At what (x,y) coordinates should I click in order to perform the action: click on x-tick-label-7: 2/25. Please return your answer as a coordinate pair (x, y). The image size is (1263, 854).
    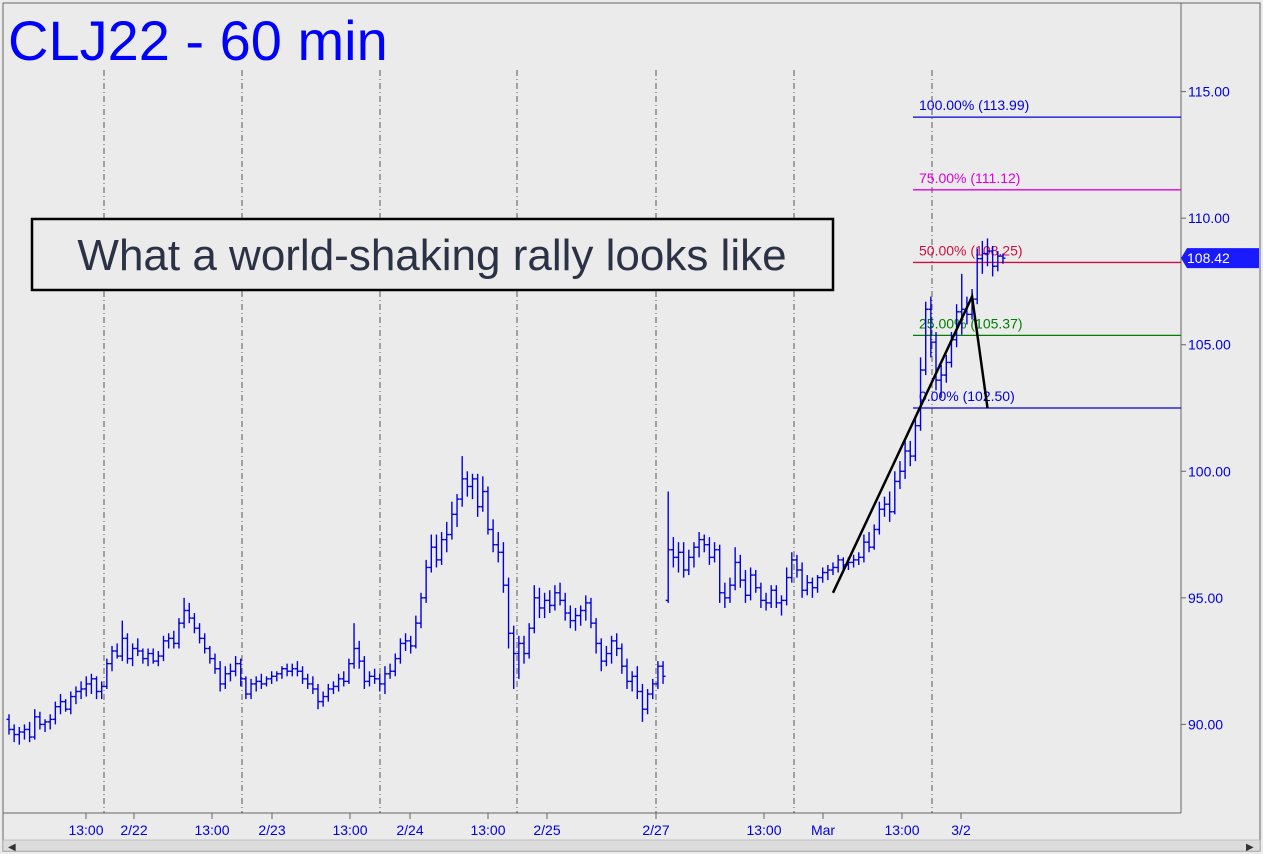
    Looking at the image, I should click on (546, 830).